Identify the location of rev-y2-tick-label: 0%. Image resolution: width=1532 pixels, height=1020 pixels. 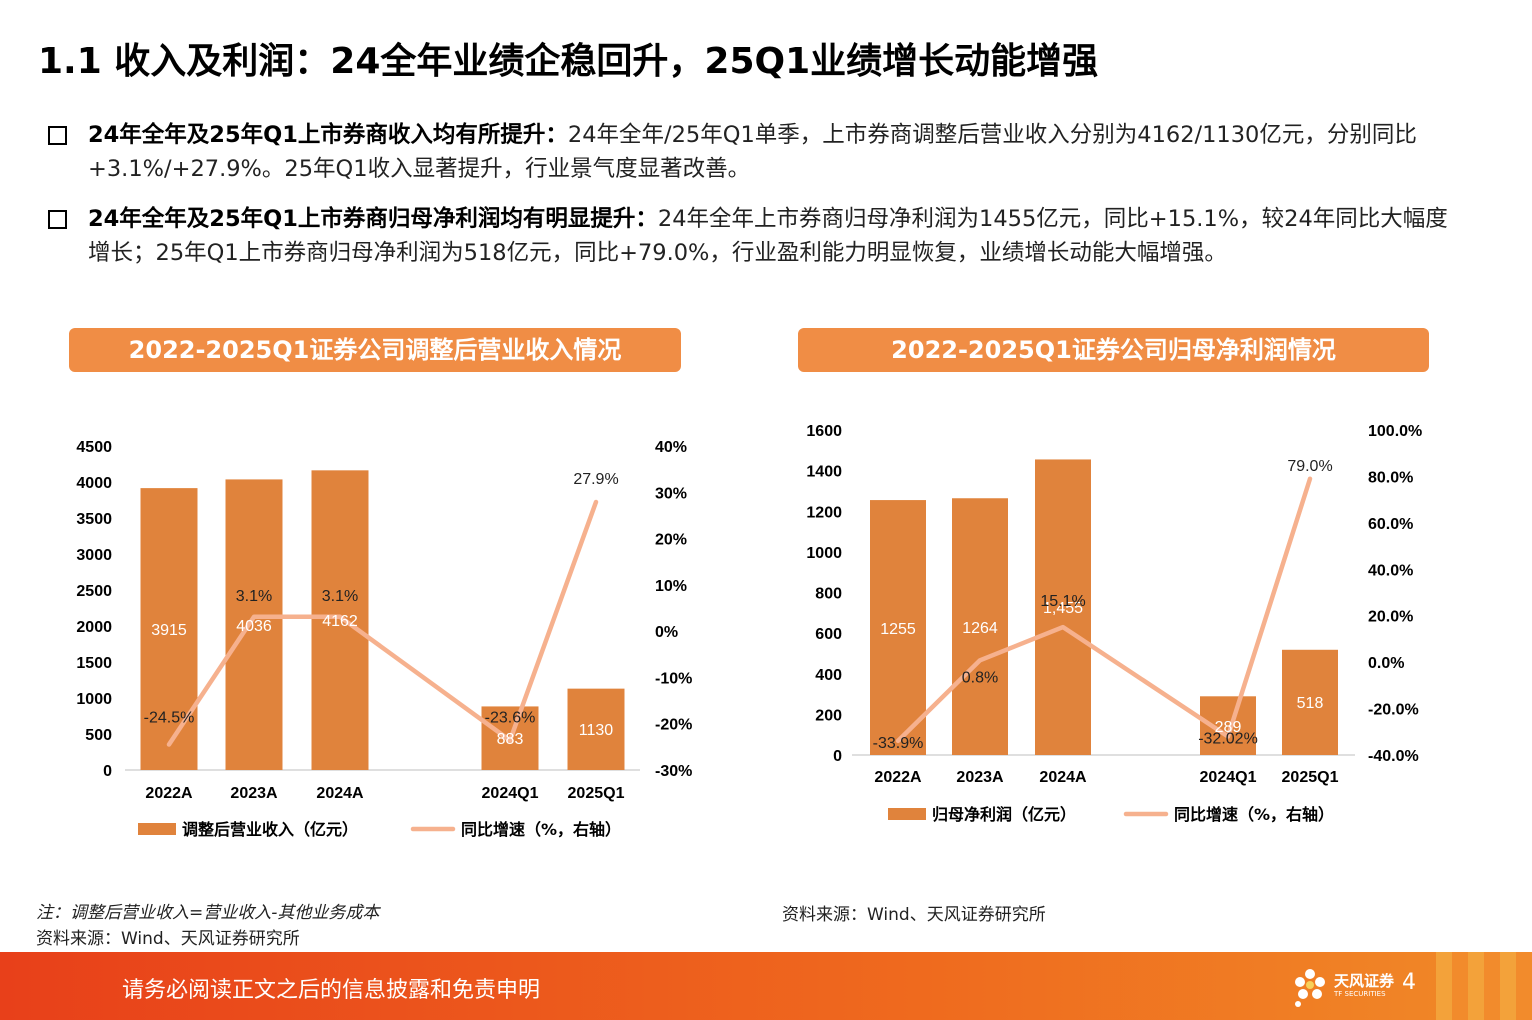
(666, 632).